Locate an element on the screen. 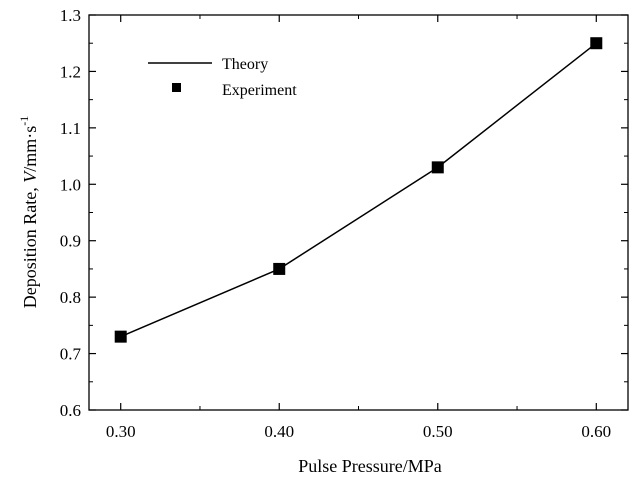  y-tick-label: 0.9 is located at coordinates (70, 241).